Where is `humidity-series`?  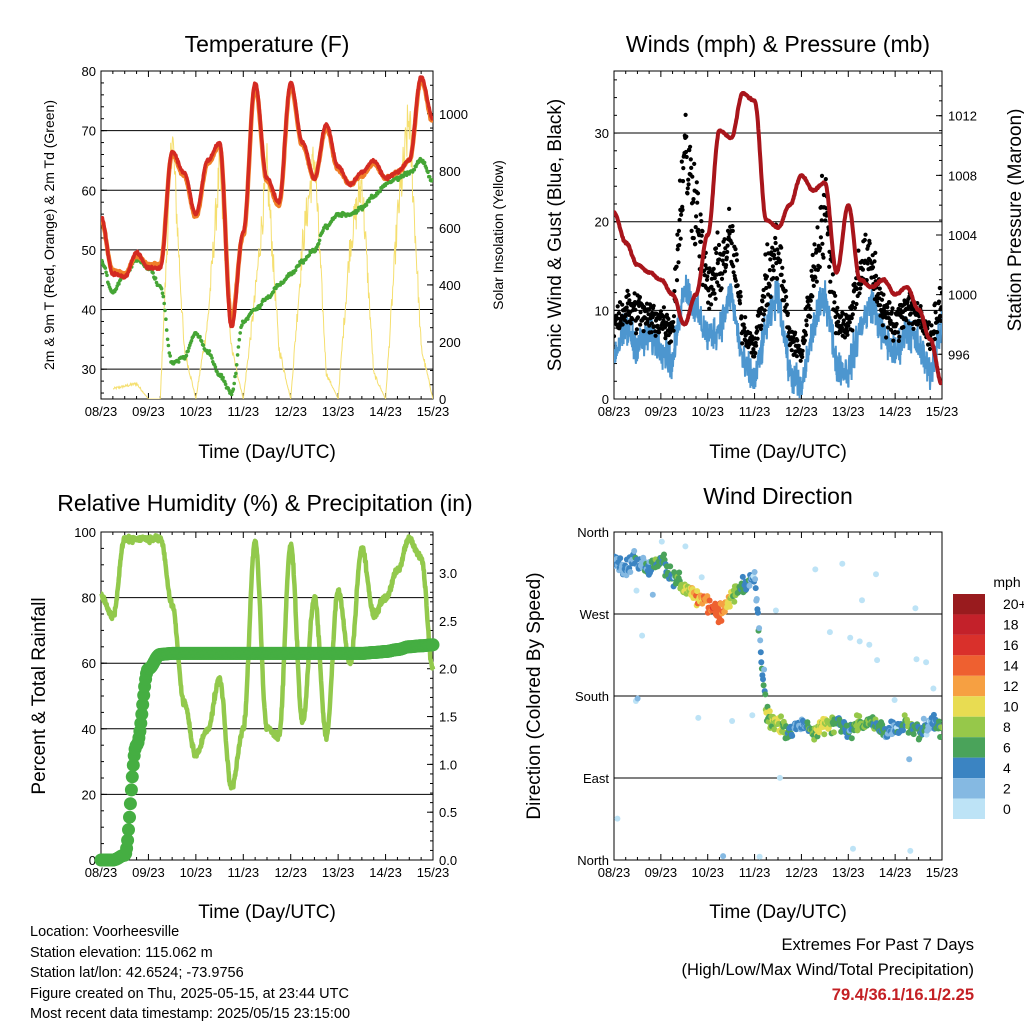
humidity-series is located at coordinates (267, 700).